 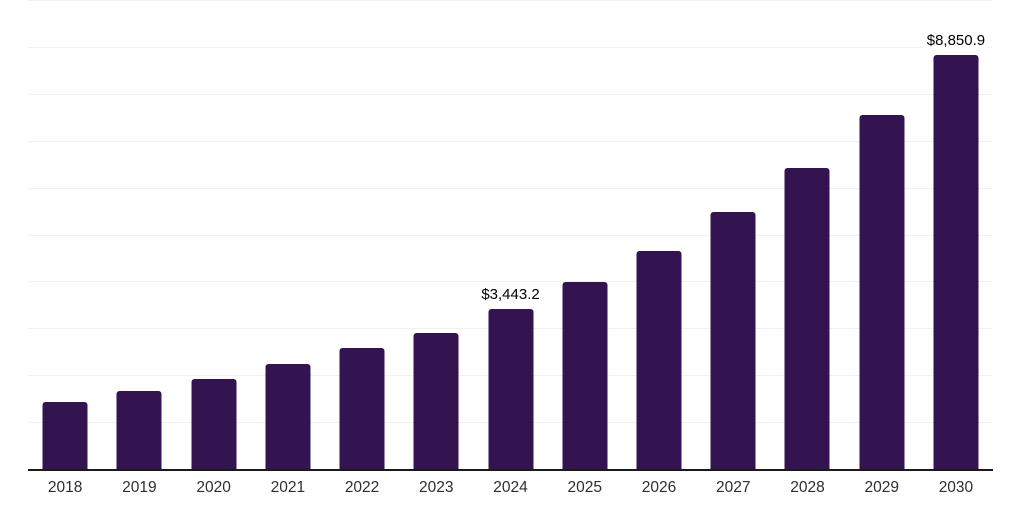 What do you see at coordinates (659, 360) in the screenshot?
I see `bar-2026` at bounding box center [659, 360].